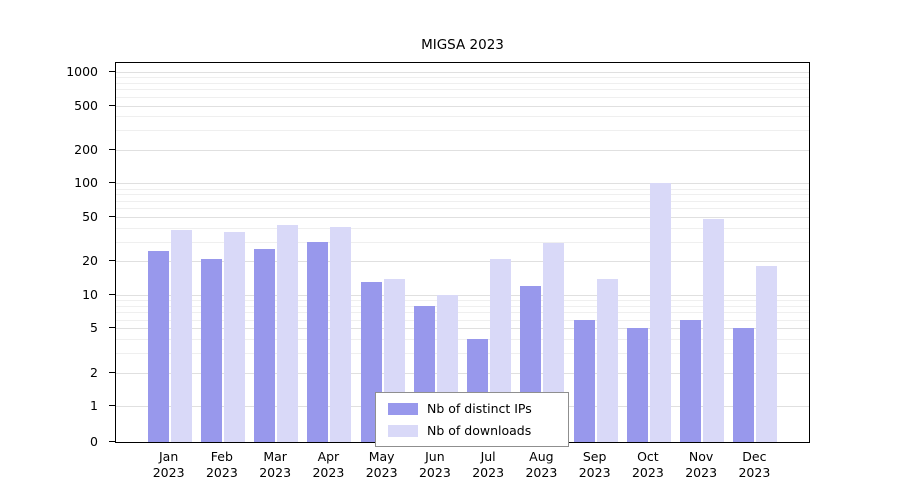 Image resolution: width=900 pixels, height=500 pixels. Describe the element at coordinates (403, 408) in the screenshot. I see `legend-swatch-distinct-ips` at that location.